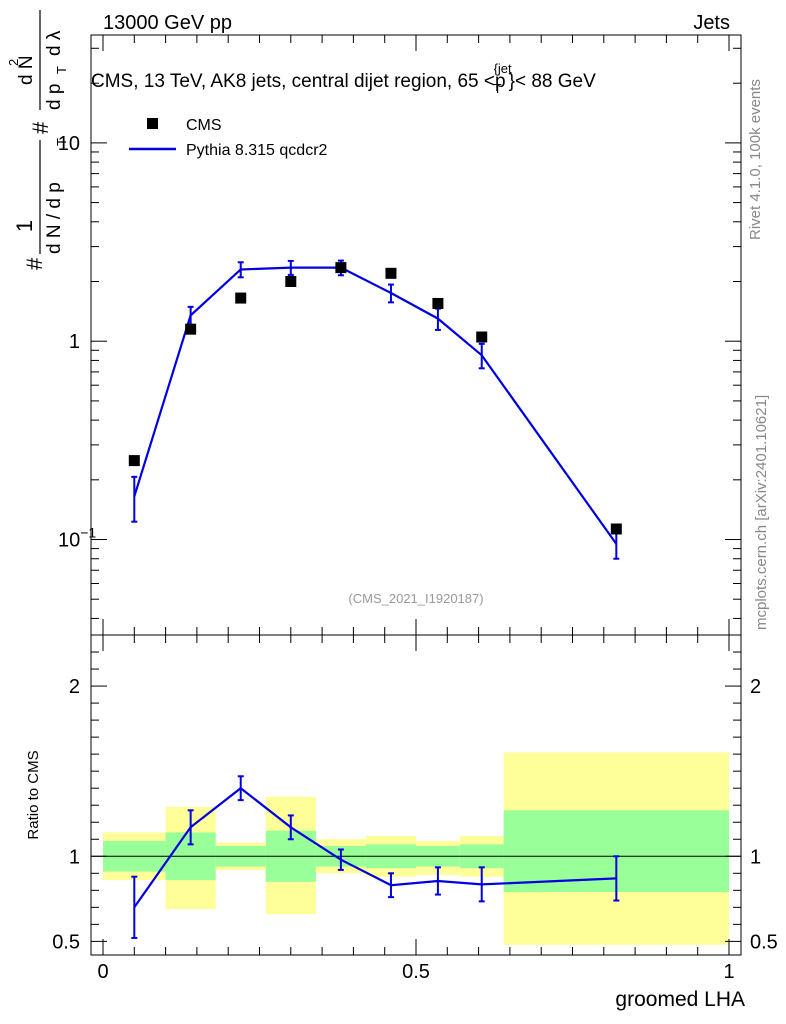 Image resolution: width=786 pixels, height=1024 pixels. I want to click on svg-text: d λ, so click(54, 43).